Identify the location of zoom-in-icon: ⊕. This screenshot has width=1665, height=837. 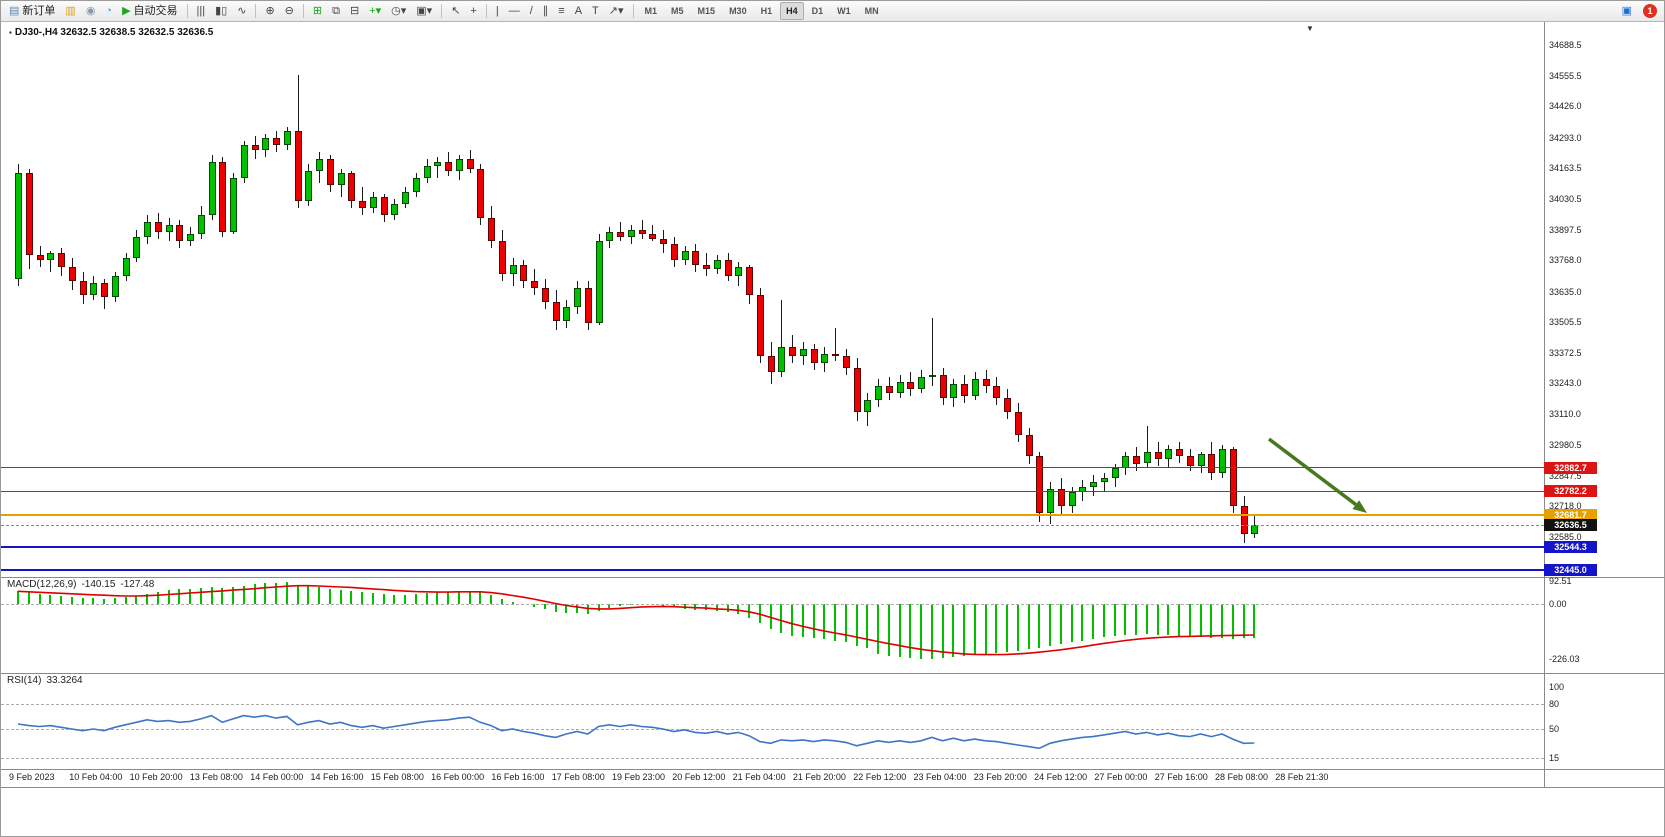
(269, 11).